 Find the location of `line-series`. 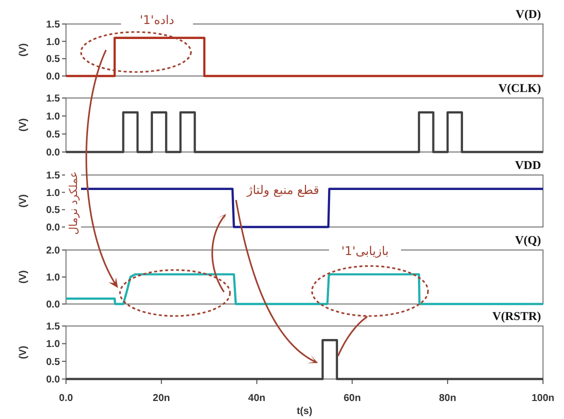

line-series is located at coordinates (304, 289).